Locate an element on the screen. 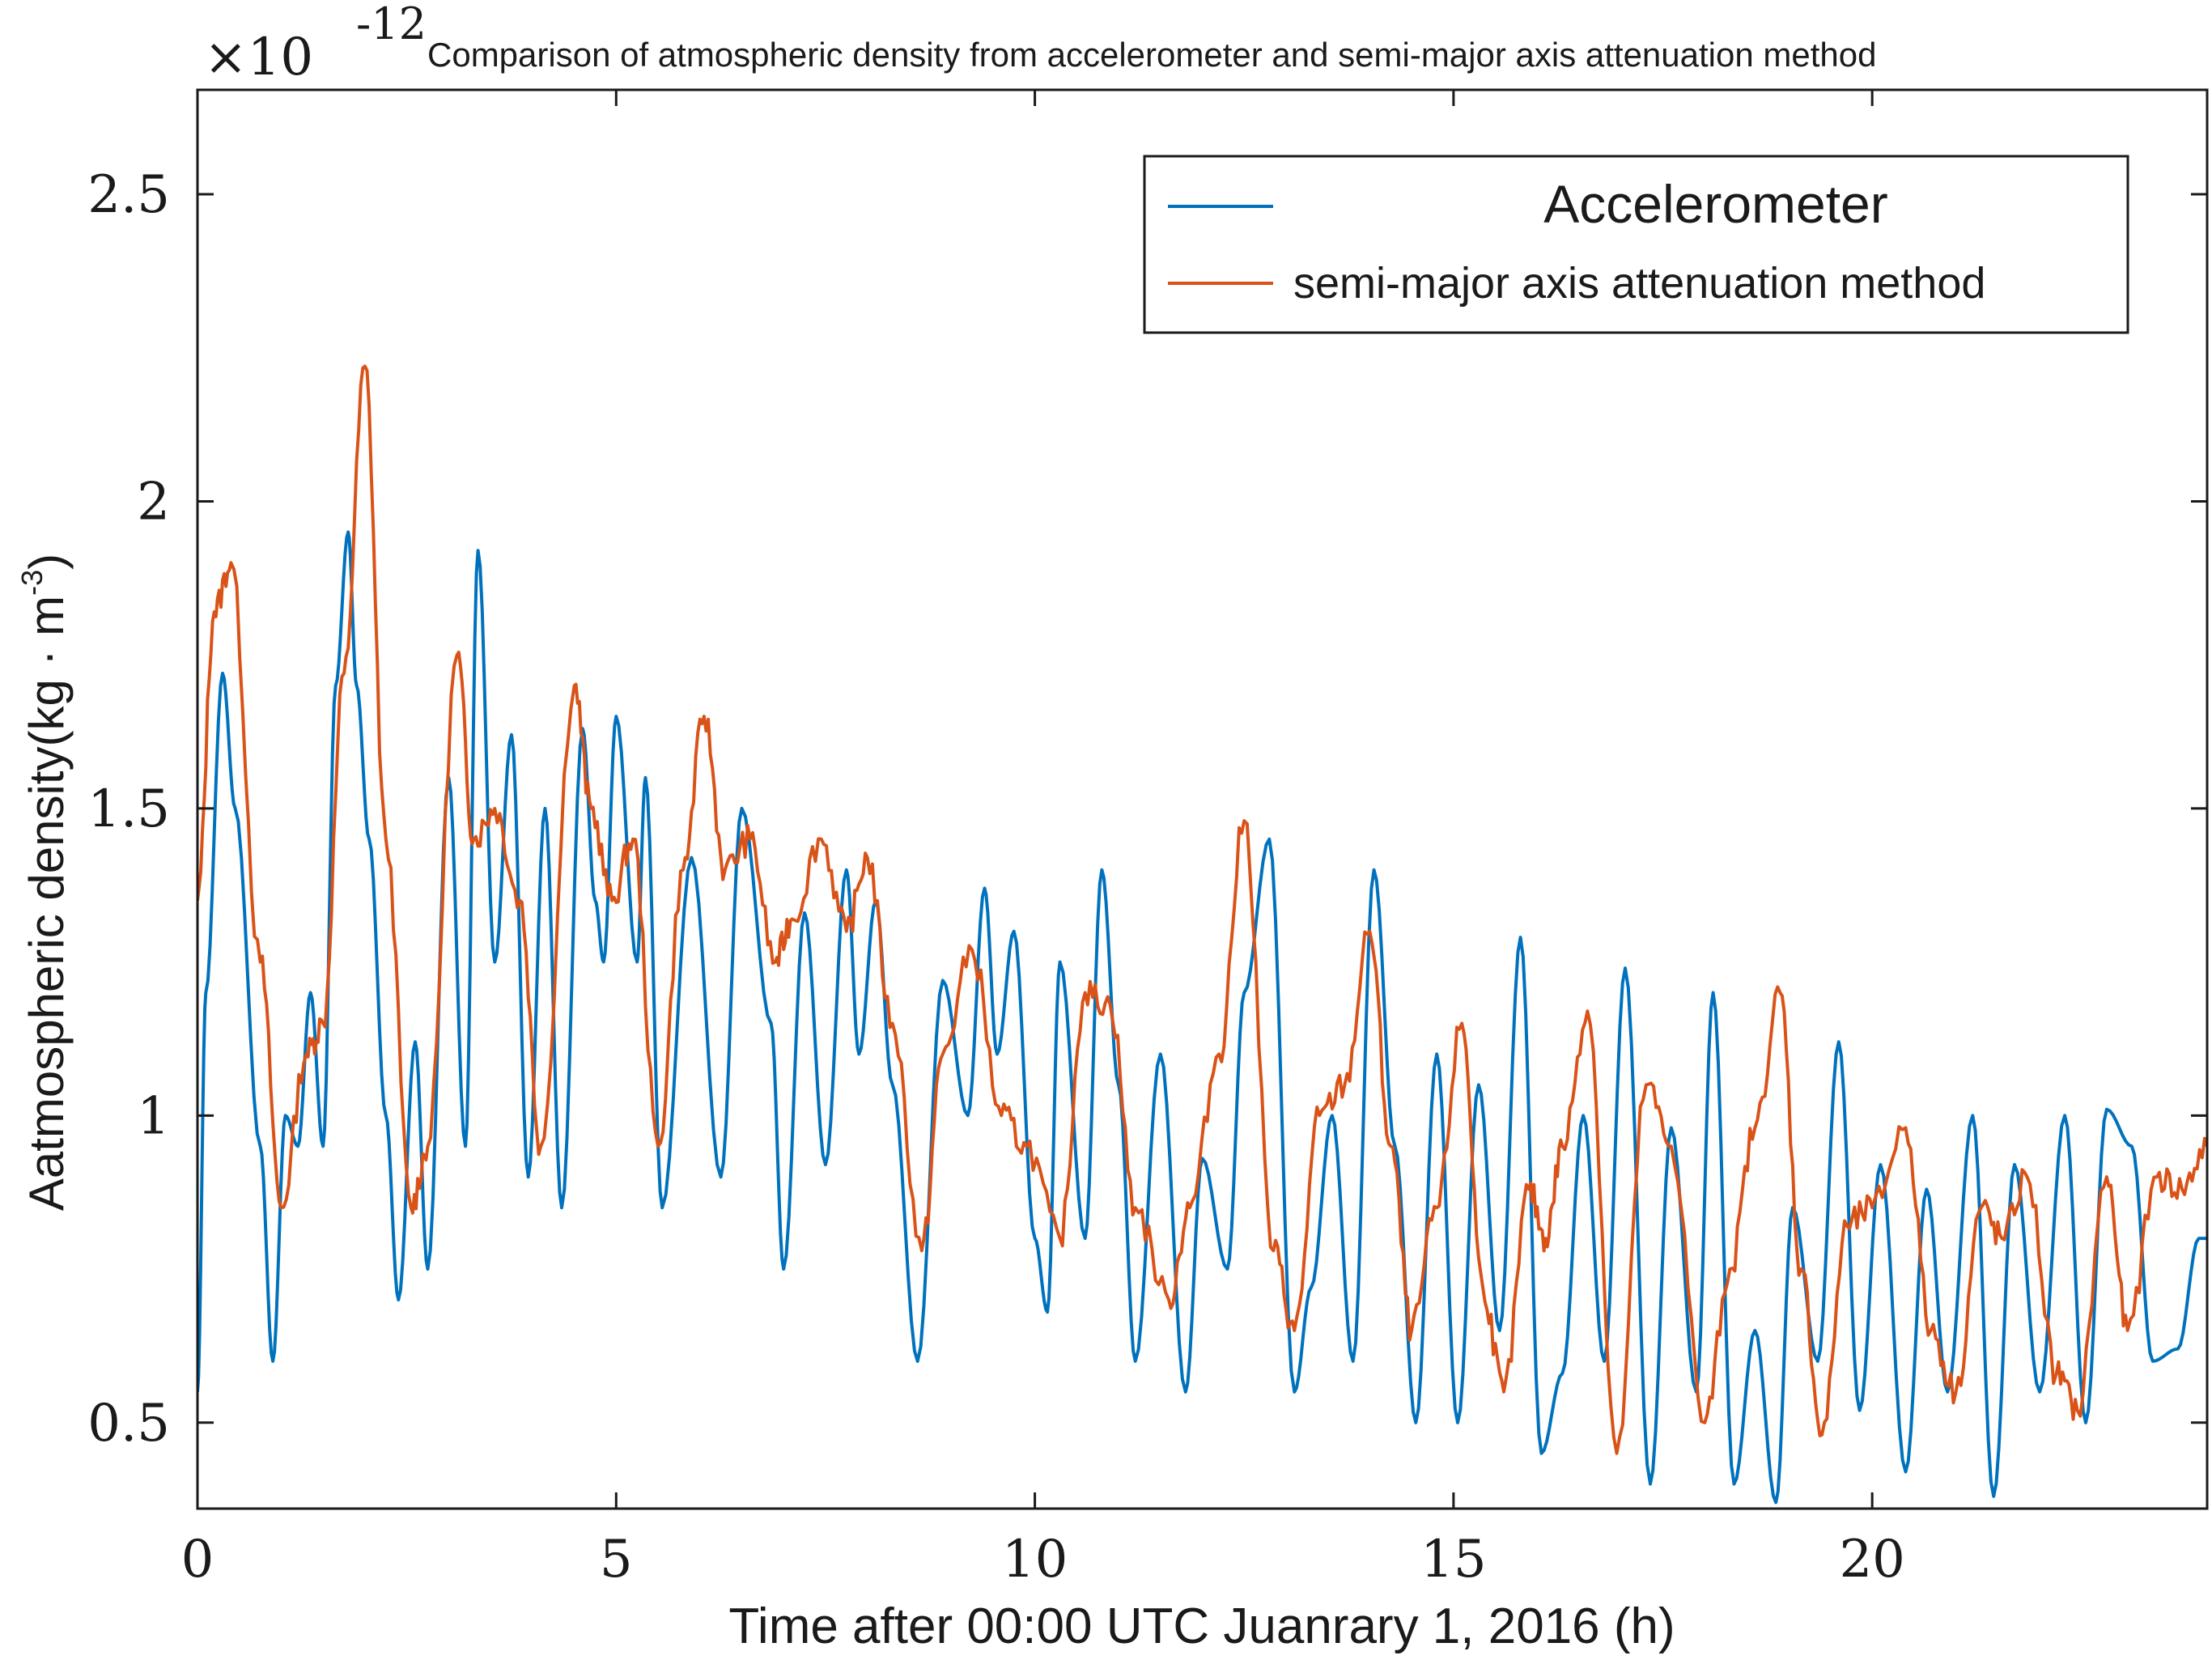  multiplier-base: ×10 is located at coordinates (258, 57).